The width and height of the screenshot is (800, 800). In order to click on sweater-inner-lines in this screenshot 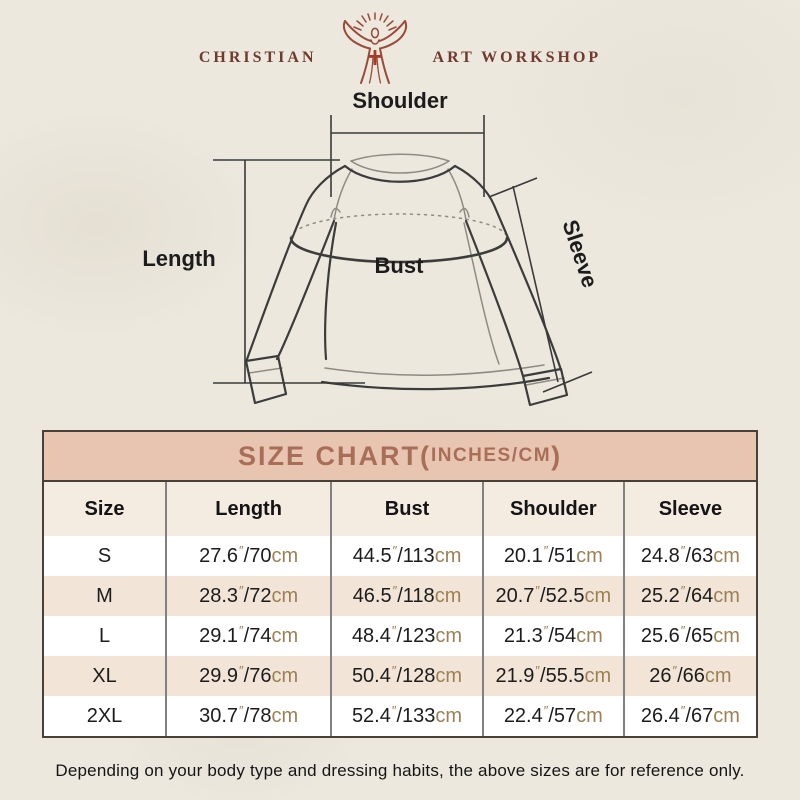, I will do `click(406, 269)`.